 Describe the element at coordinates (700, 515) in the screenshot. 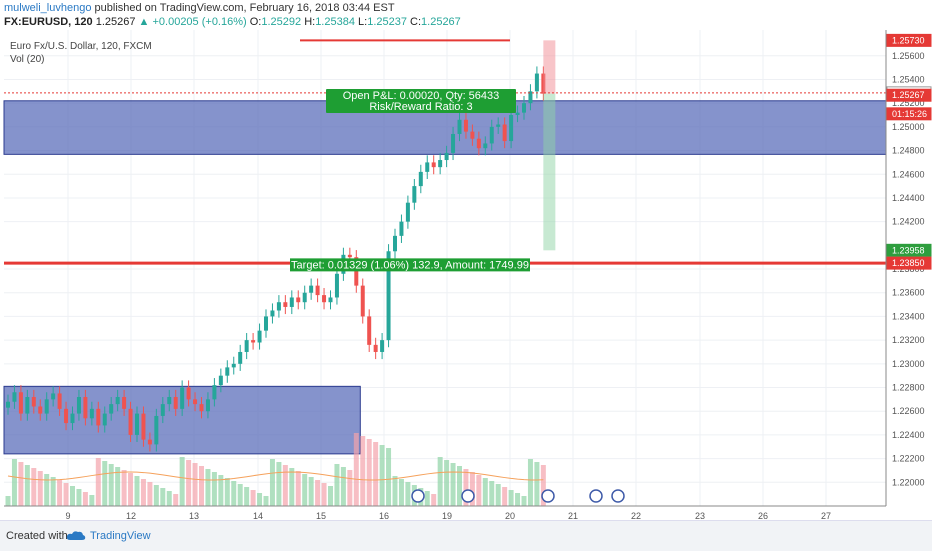

I see `time-tick-label: 23` at that location.